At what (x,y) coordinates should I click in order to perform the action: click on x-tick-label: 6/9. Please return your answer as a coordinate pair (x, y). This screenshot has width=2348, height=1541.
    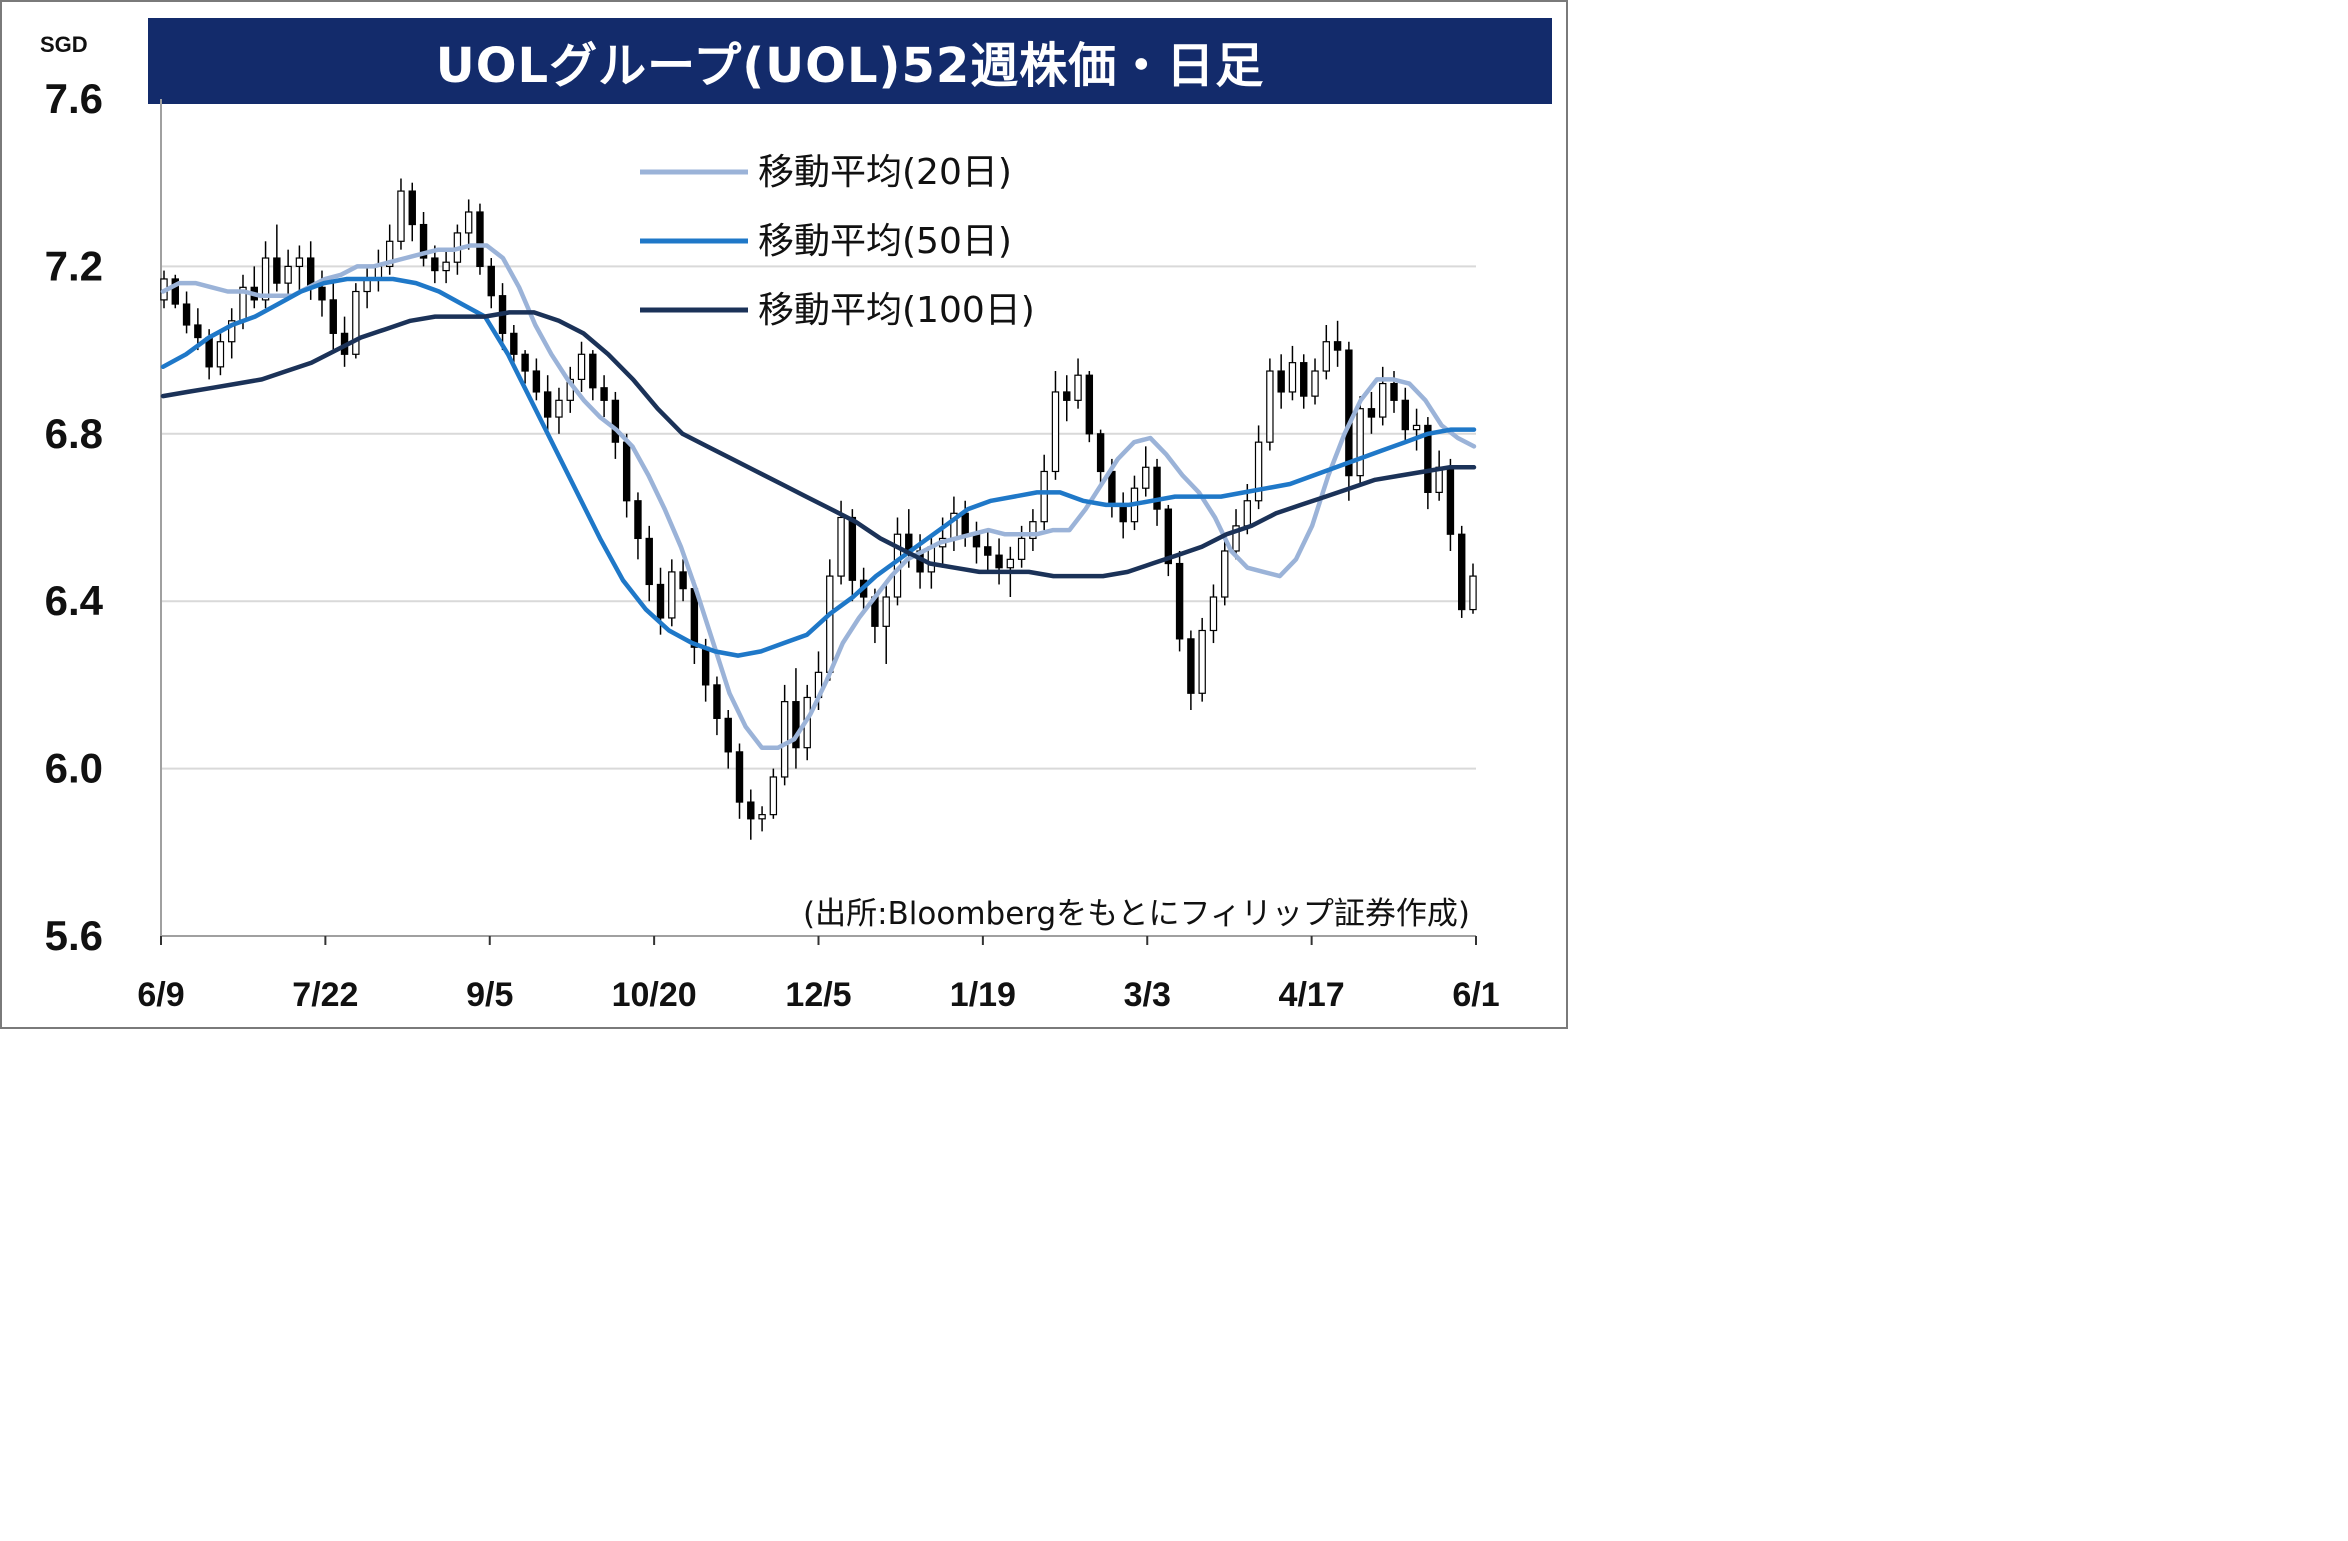
    Looking at the image, I should click on (160, 995).